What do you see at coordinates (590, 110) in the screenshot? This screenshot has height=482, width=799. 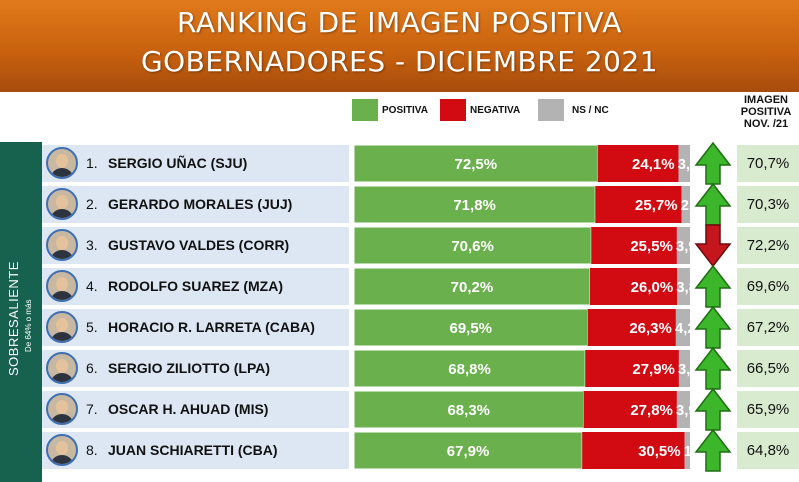 I see `legend-label-nsnc: NS / NC` at bounding box center [590, 110].